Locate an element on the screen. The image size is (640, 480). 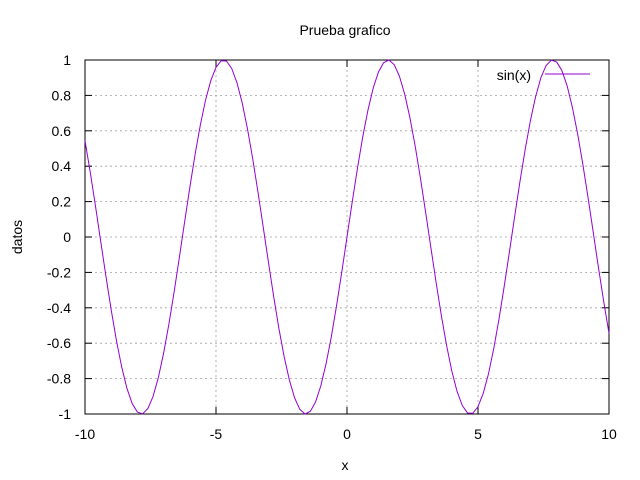
y-tick-label: -0.8 is located at coordinates (59, 379).